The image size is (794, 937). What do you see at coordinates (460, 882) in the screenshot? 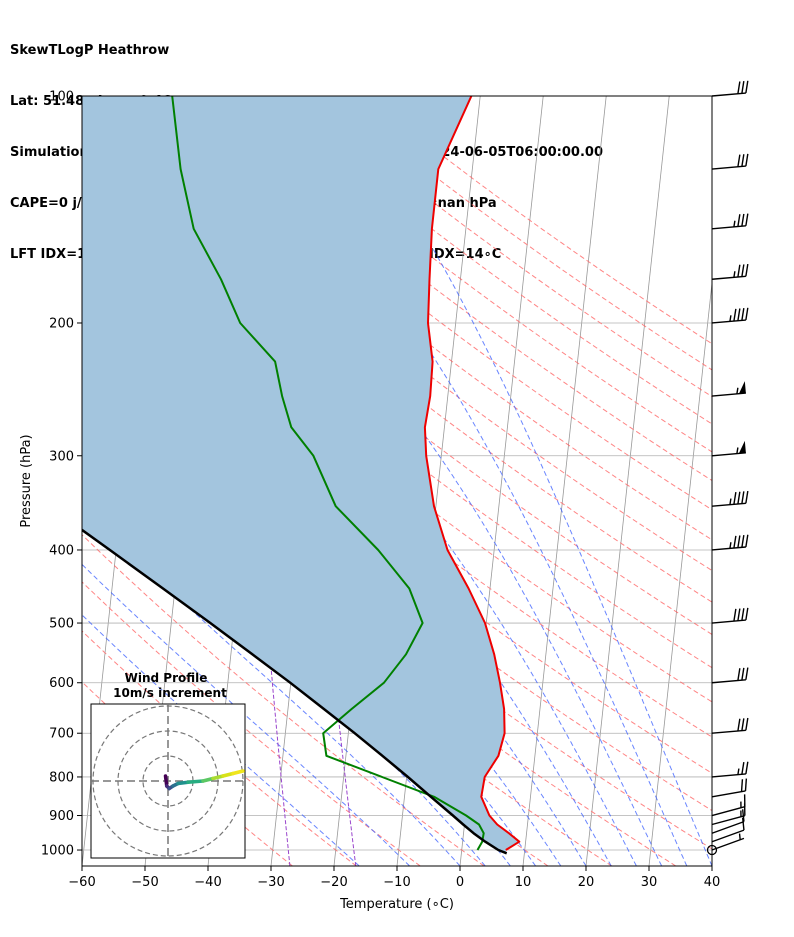
I see `x-tick-label: 0` at bounding box center [460, 882].